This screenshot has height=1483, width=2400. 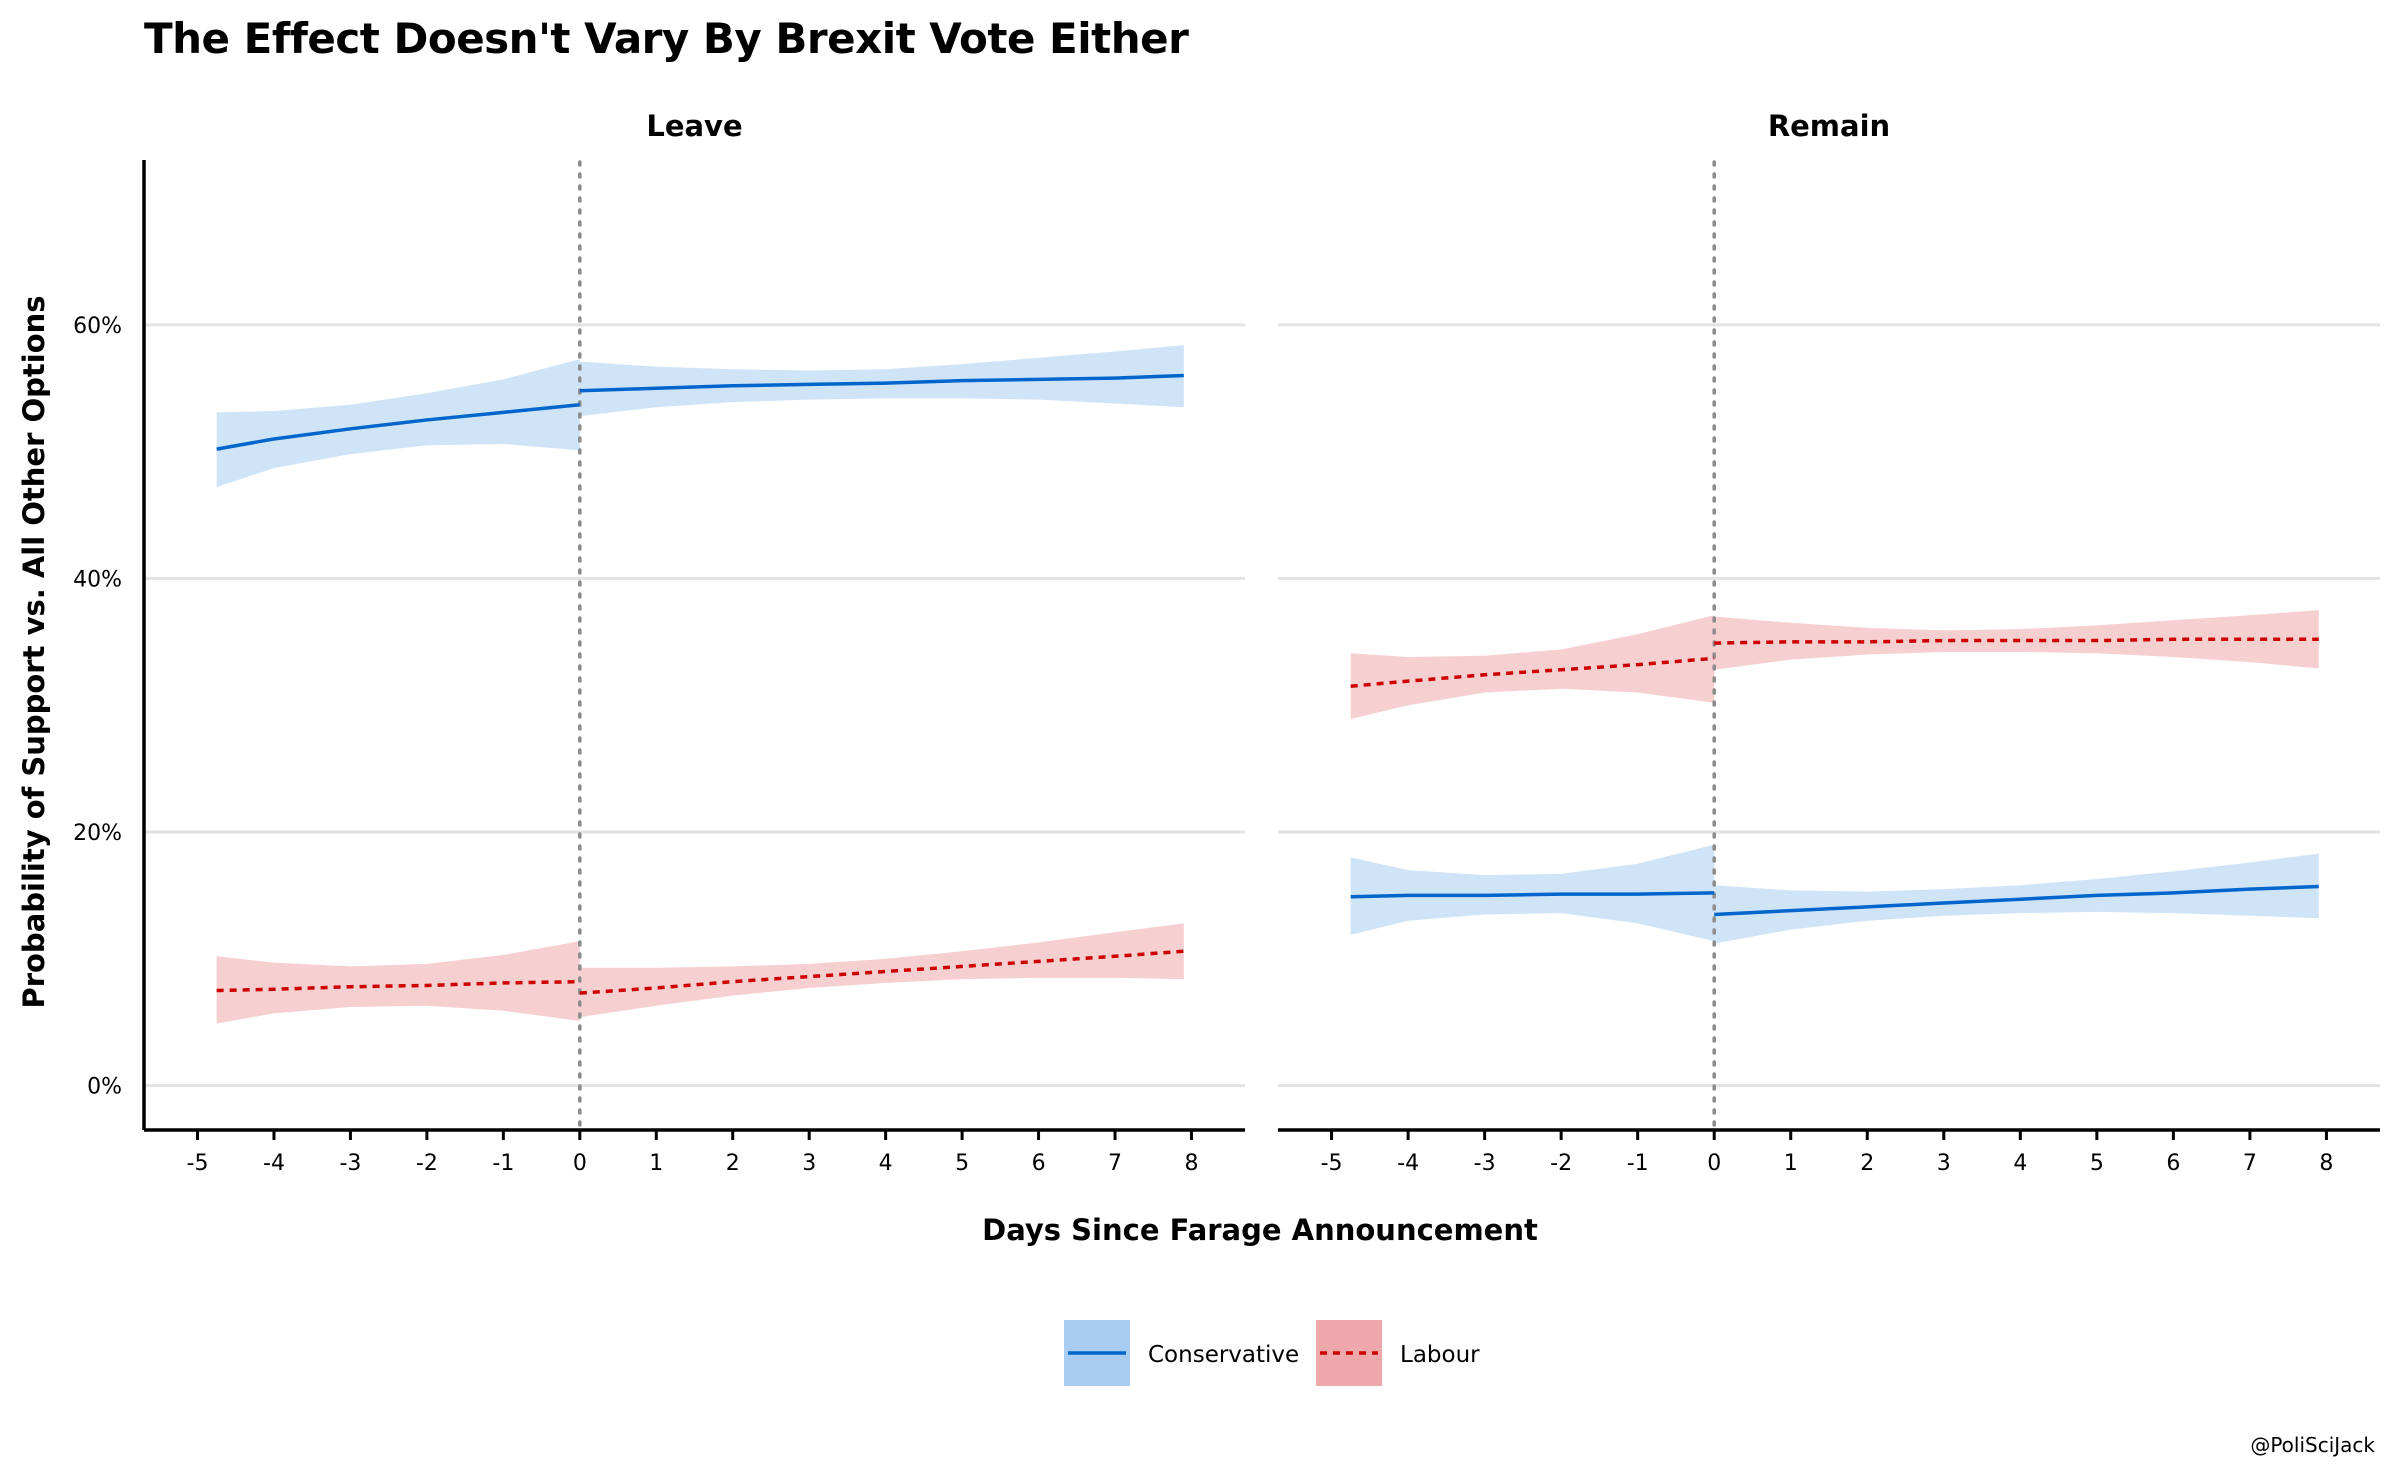 I want to click on facet-label: Leave, so click(x=694, y=126).